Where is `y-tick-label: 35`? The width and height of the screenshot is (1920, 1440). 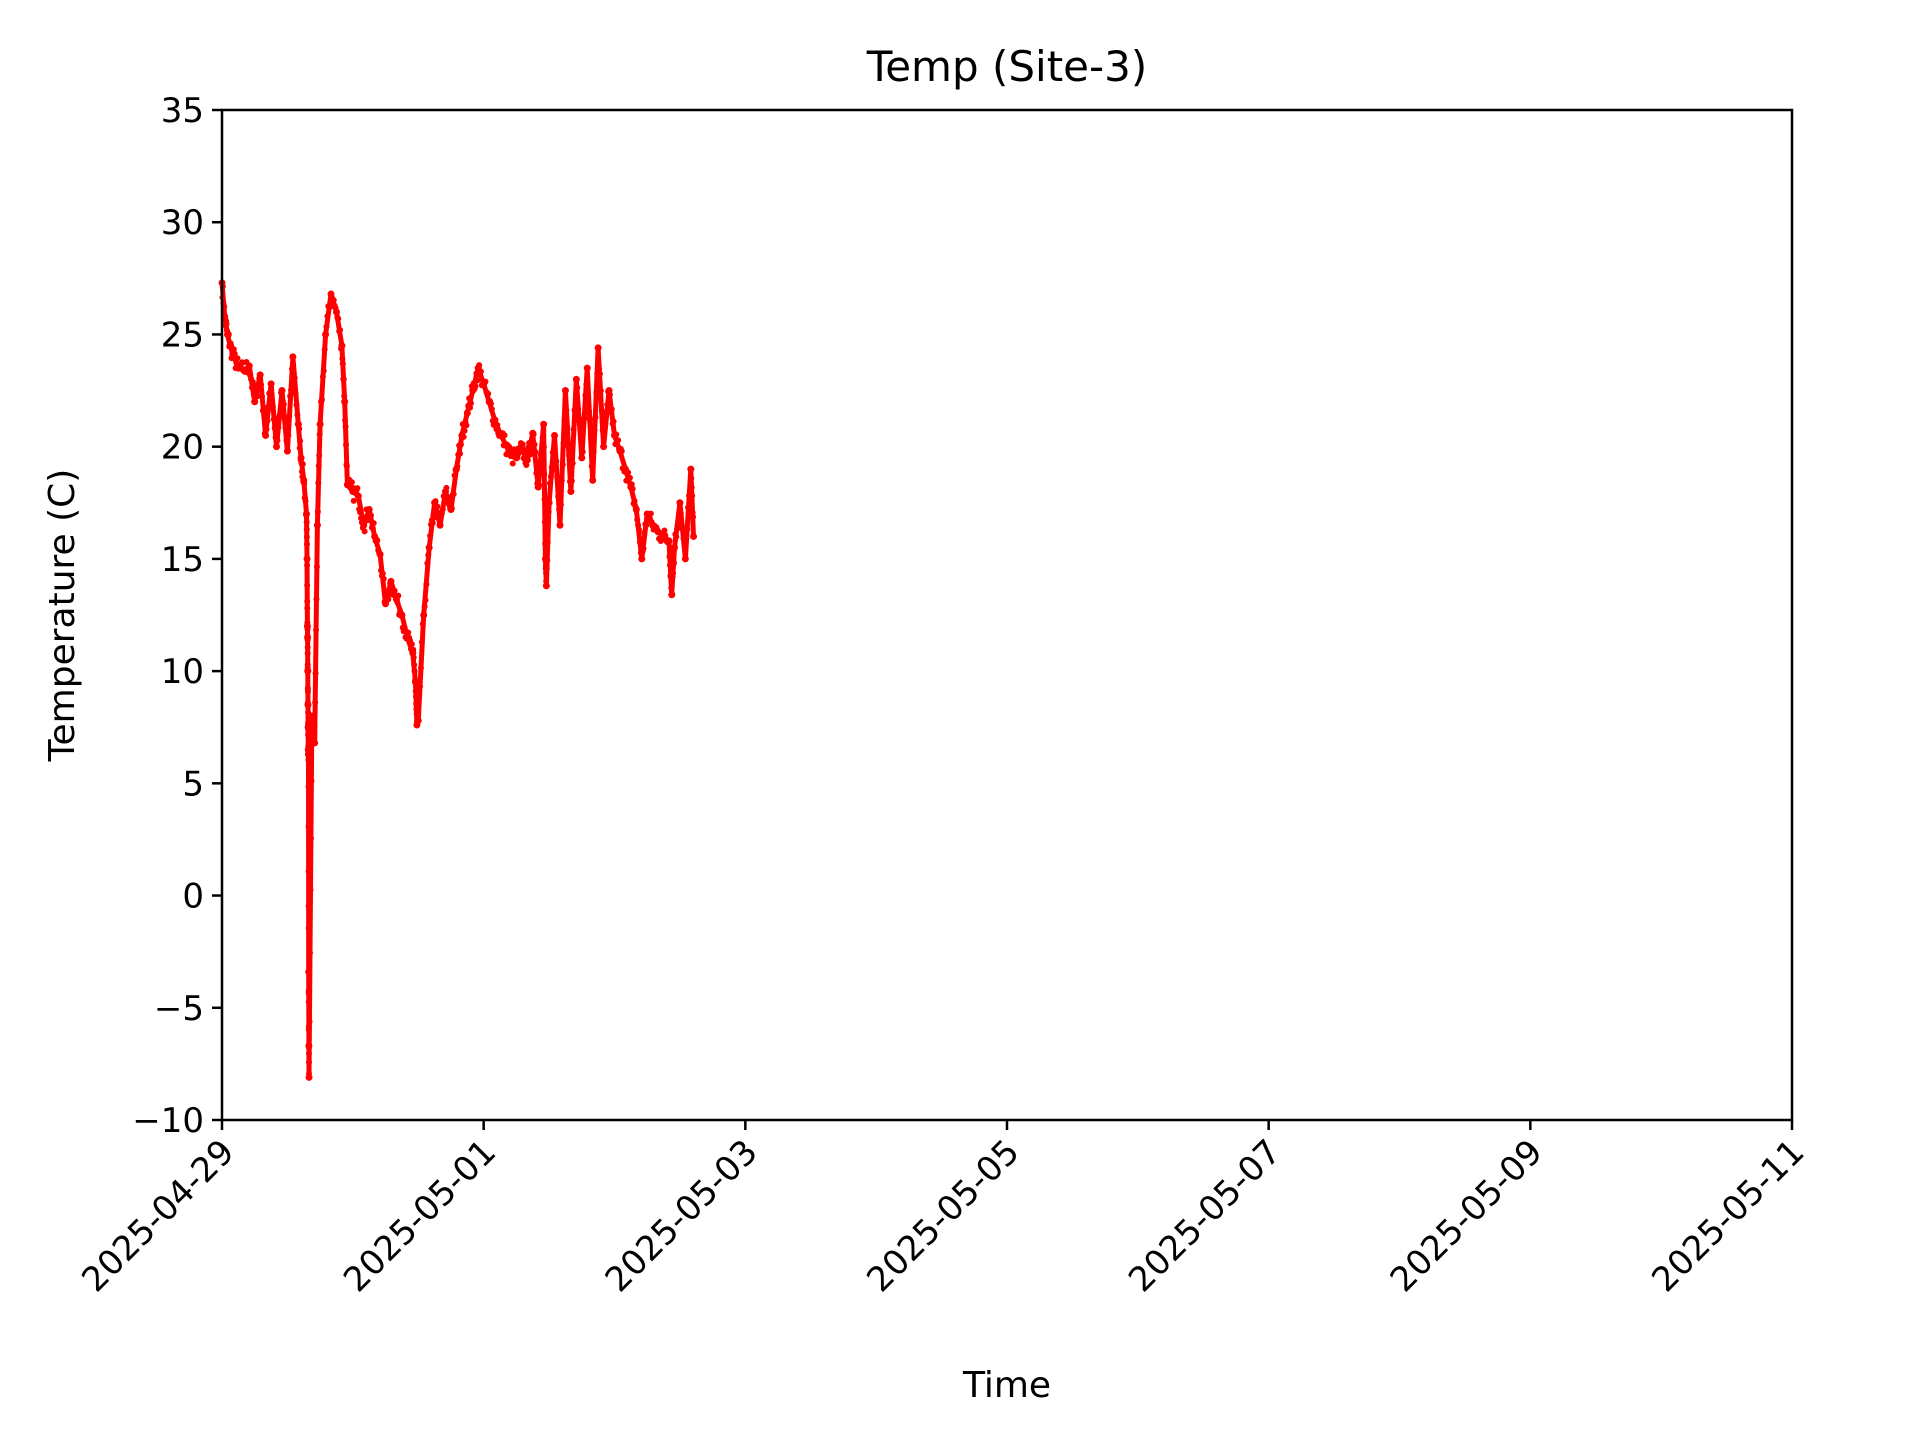 y-tick-label: 35 is located at coordinates (182, 111).